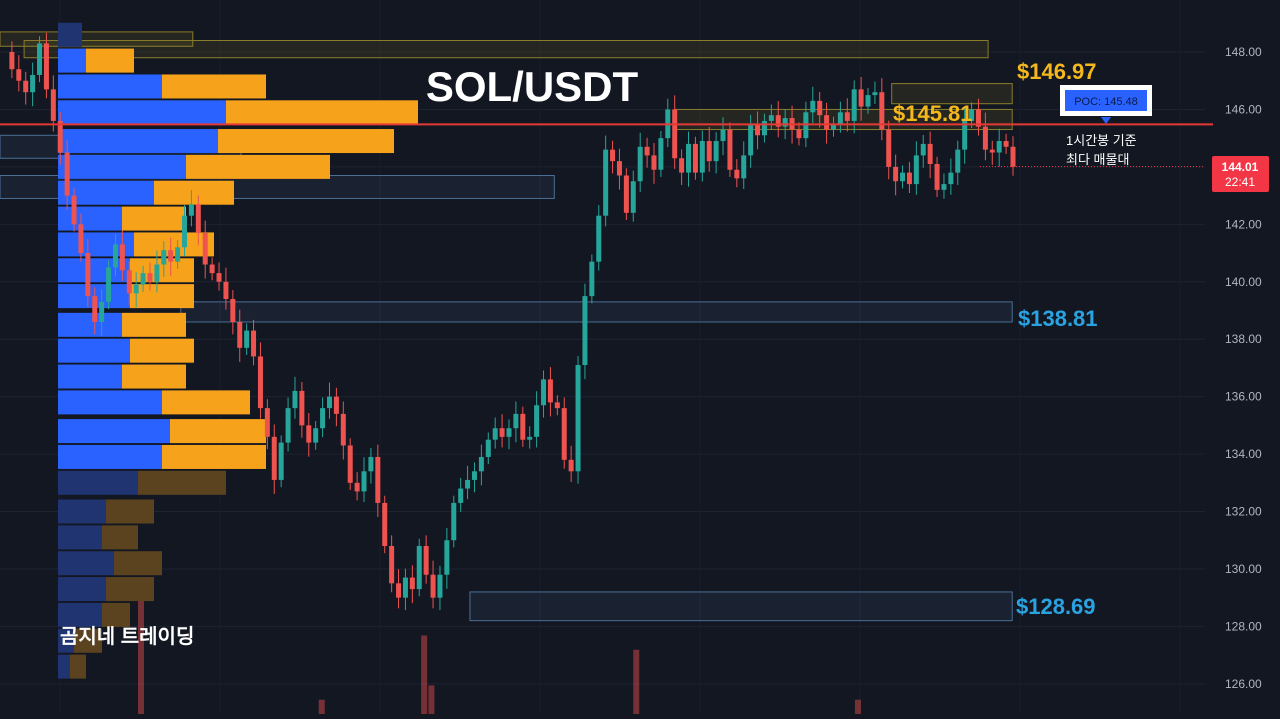 Image resolution: width=1280 pixels, height=719 pixels. I want to click on y-tick-label: 140.00, so click(1243, 282).